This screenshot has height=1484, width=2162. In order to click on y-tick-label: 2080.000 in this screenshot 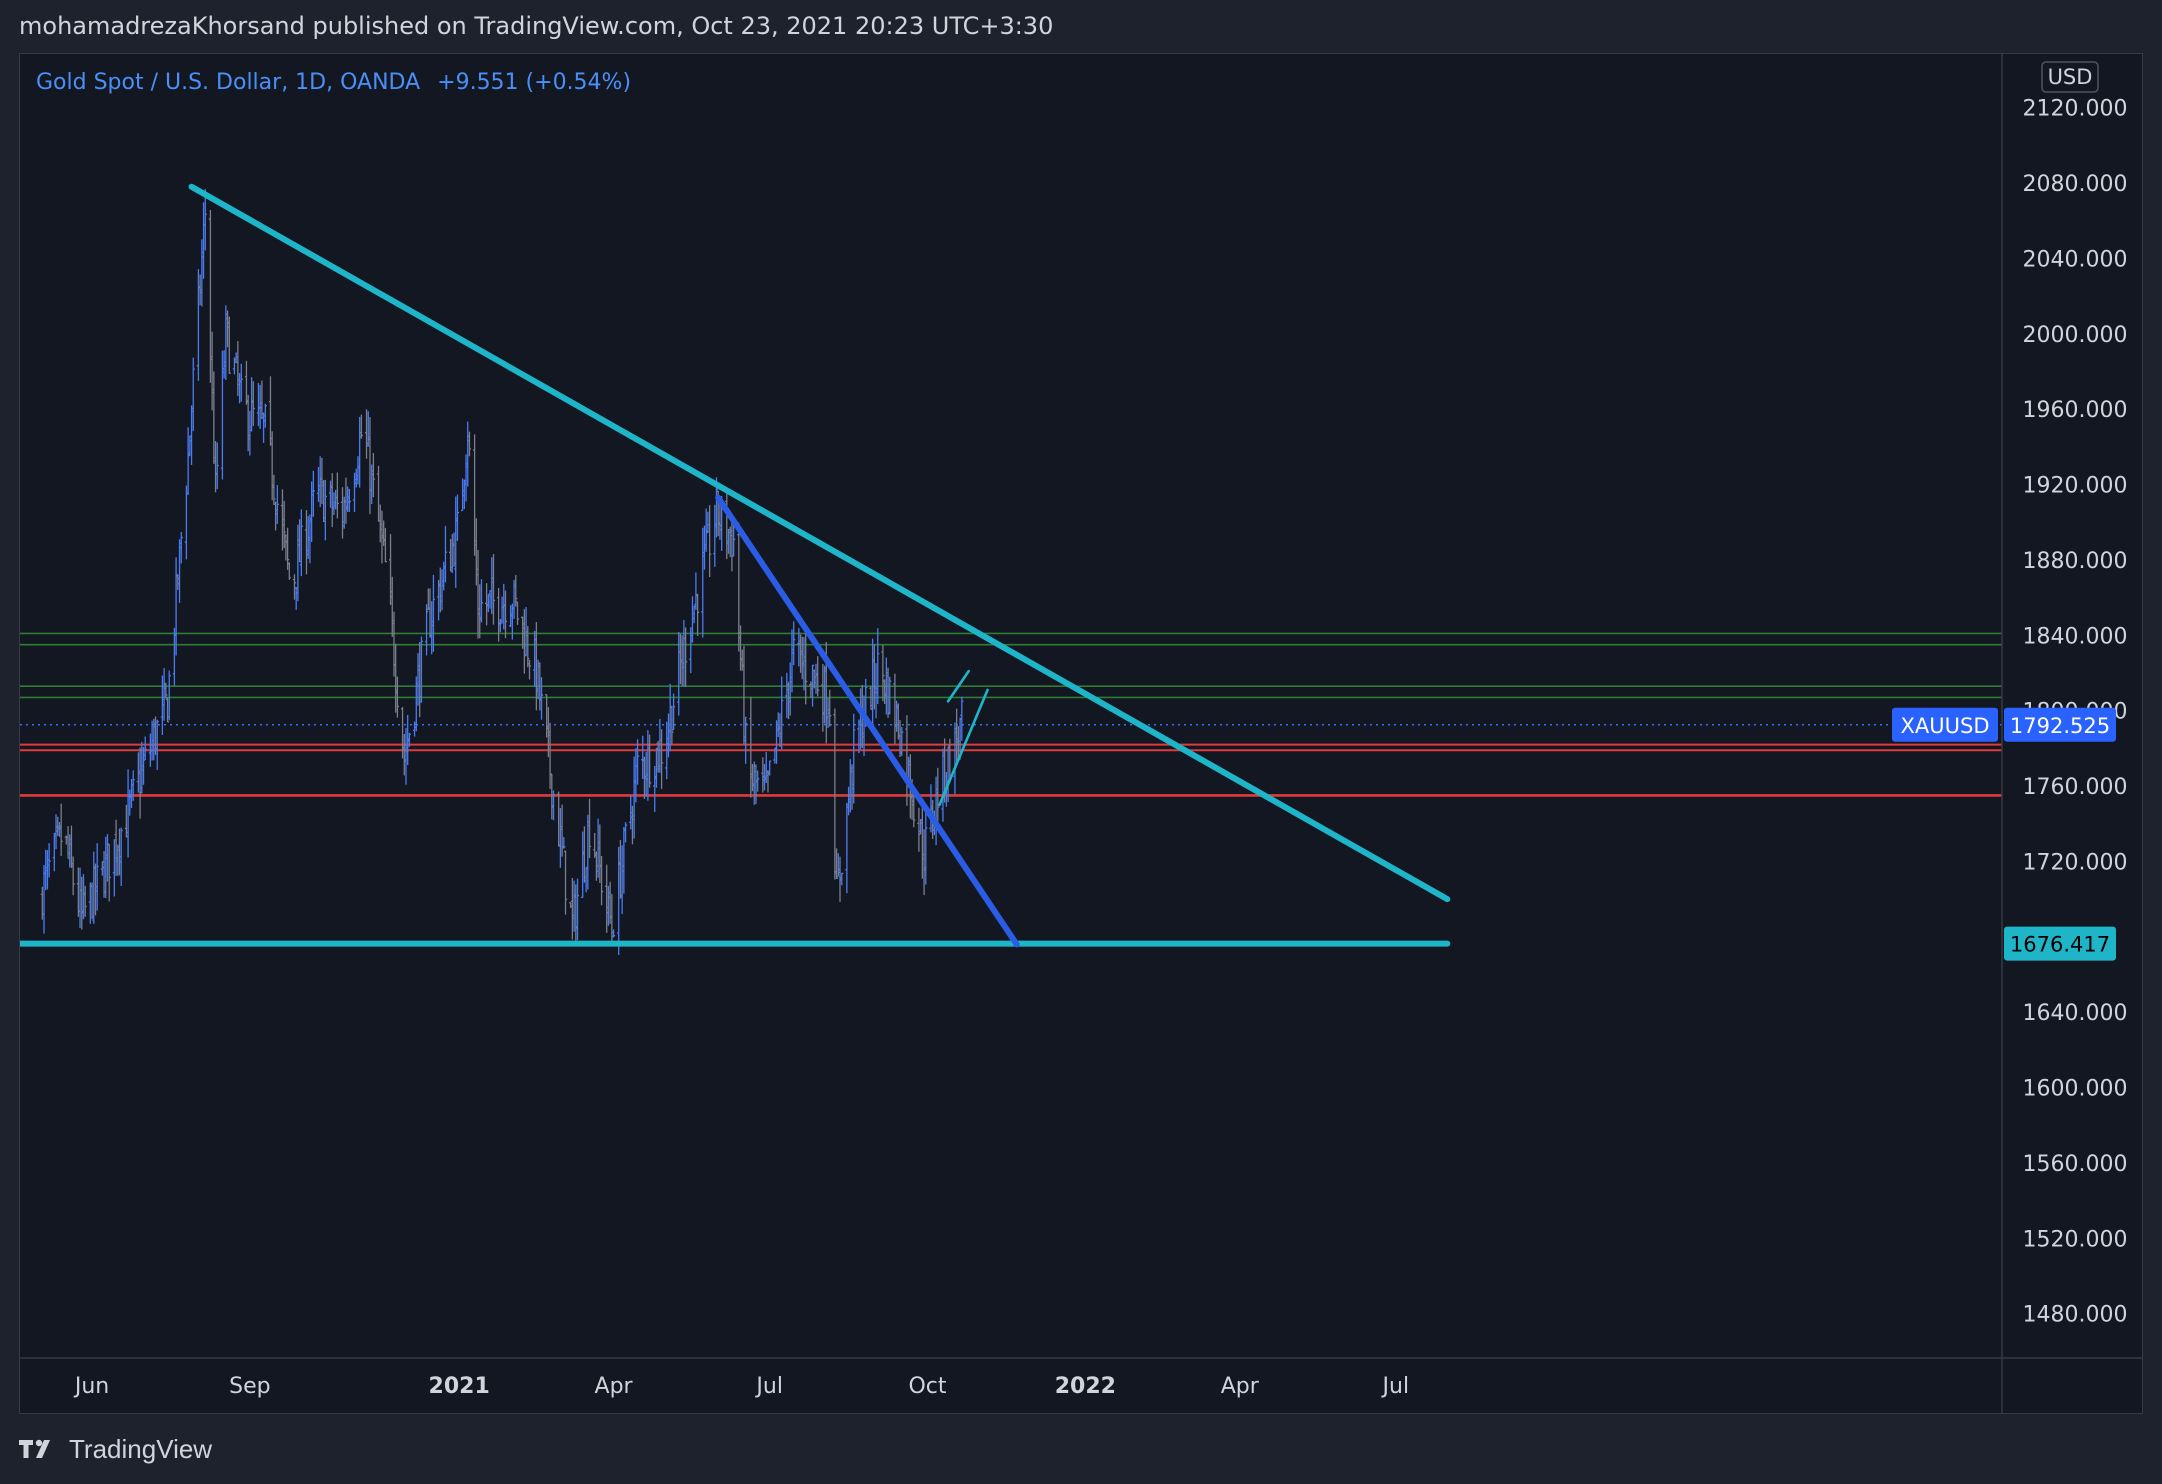, I will do `click(2075, 184)`.